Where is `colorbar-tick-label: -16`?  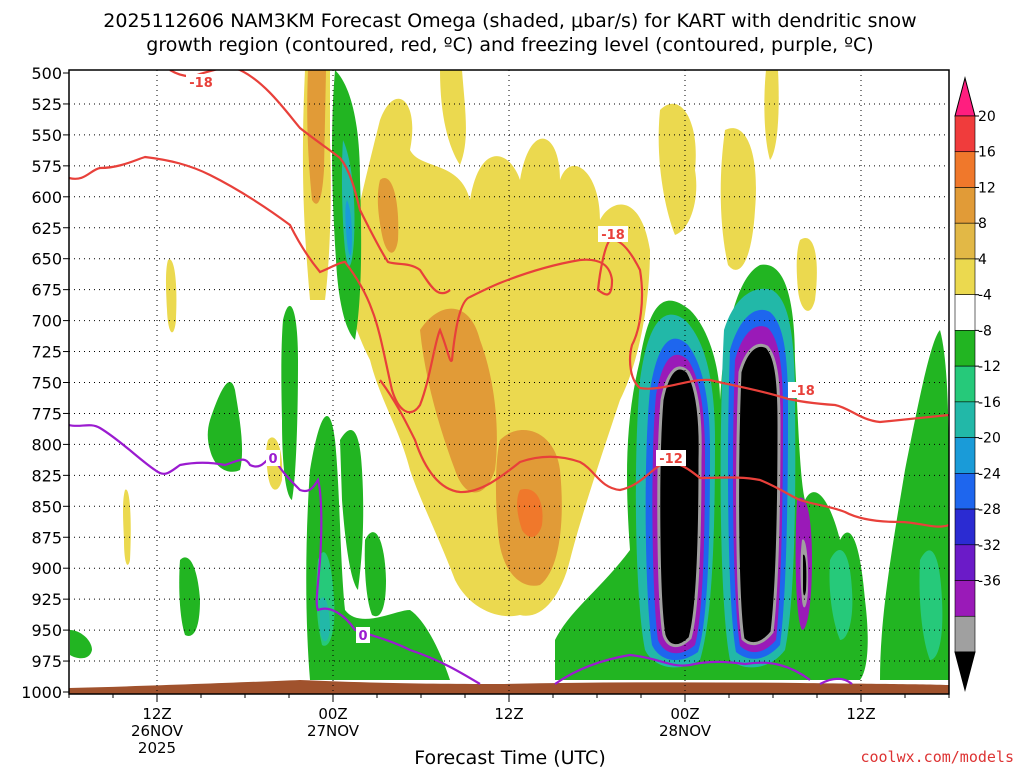
colorbar-tick-label: -16 is located at coordinates (989, 403).